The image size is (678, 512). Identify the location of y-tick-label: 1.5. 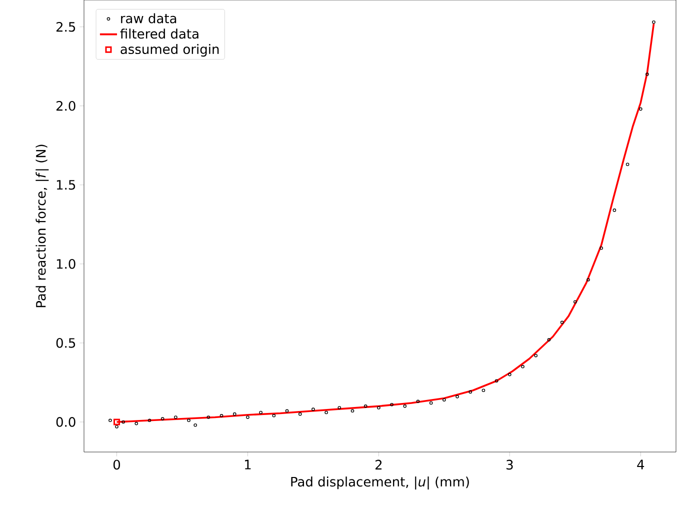
(66, 185).